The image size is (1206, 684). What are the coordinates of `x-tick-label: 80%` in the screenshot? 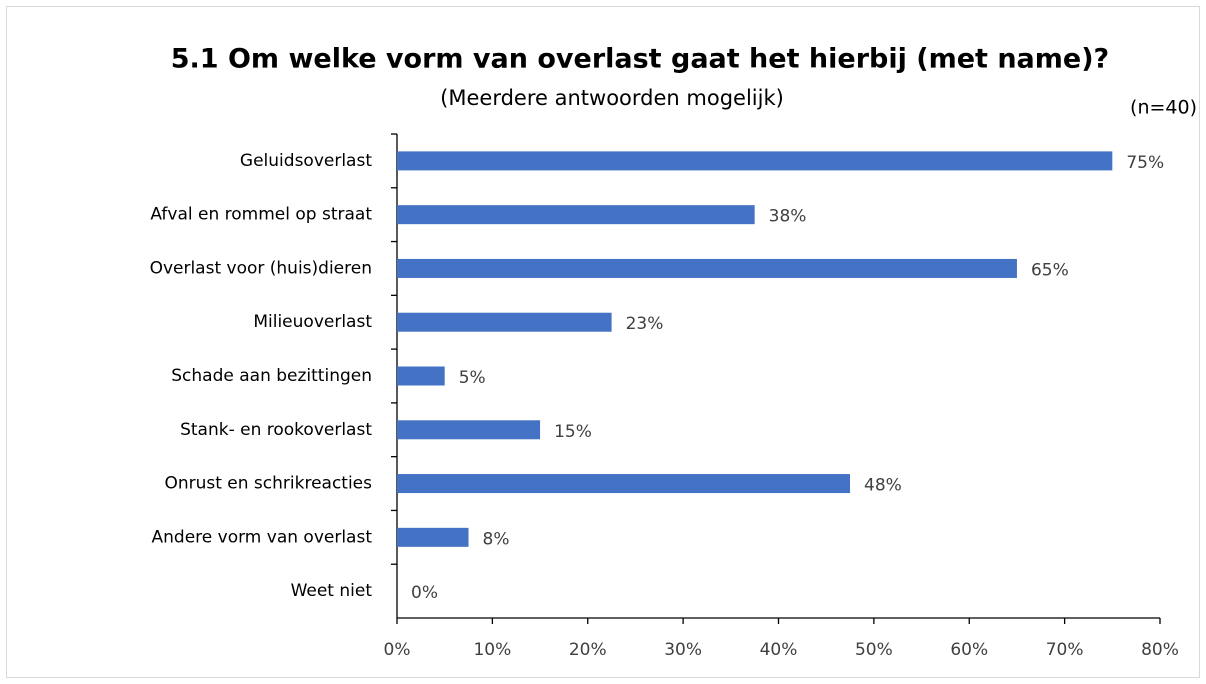 It's located at (1160, 650).